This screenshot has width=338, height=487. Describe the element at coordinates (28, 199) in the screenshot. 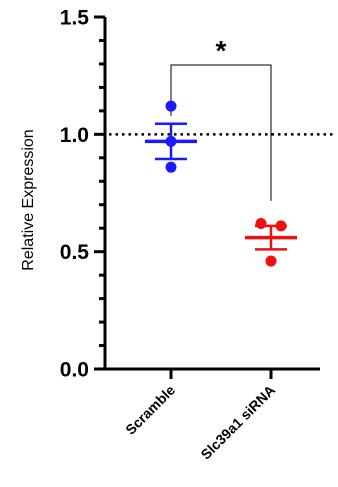

I see `y-axis-label: Relative Expression` at that location.